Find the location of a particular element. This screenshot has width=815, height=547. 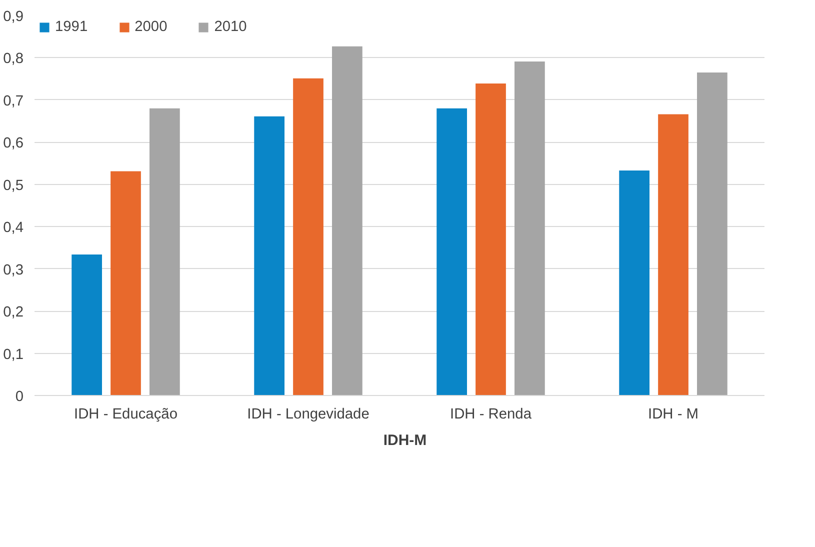

x-tick-label: IDH - Longevidade is located at coordinates (308, 414).